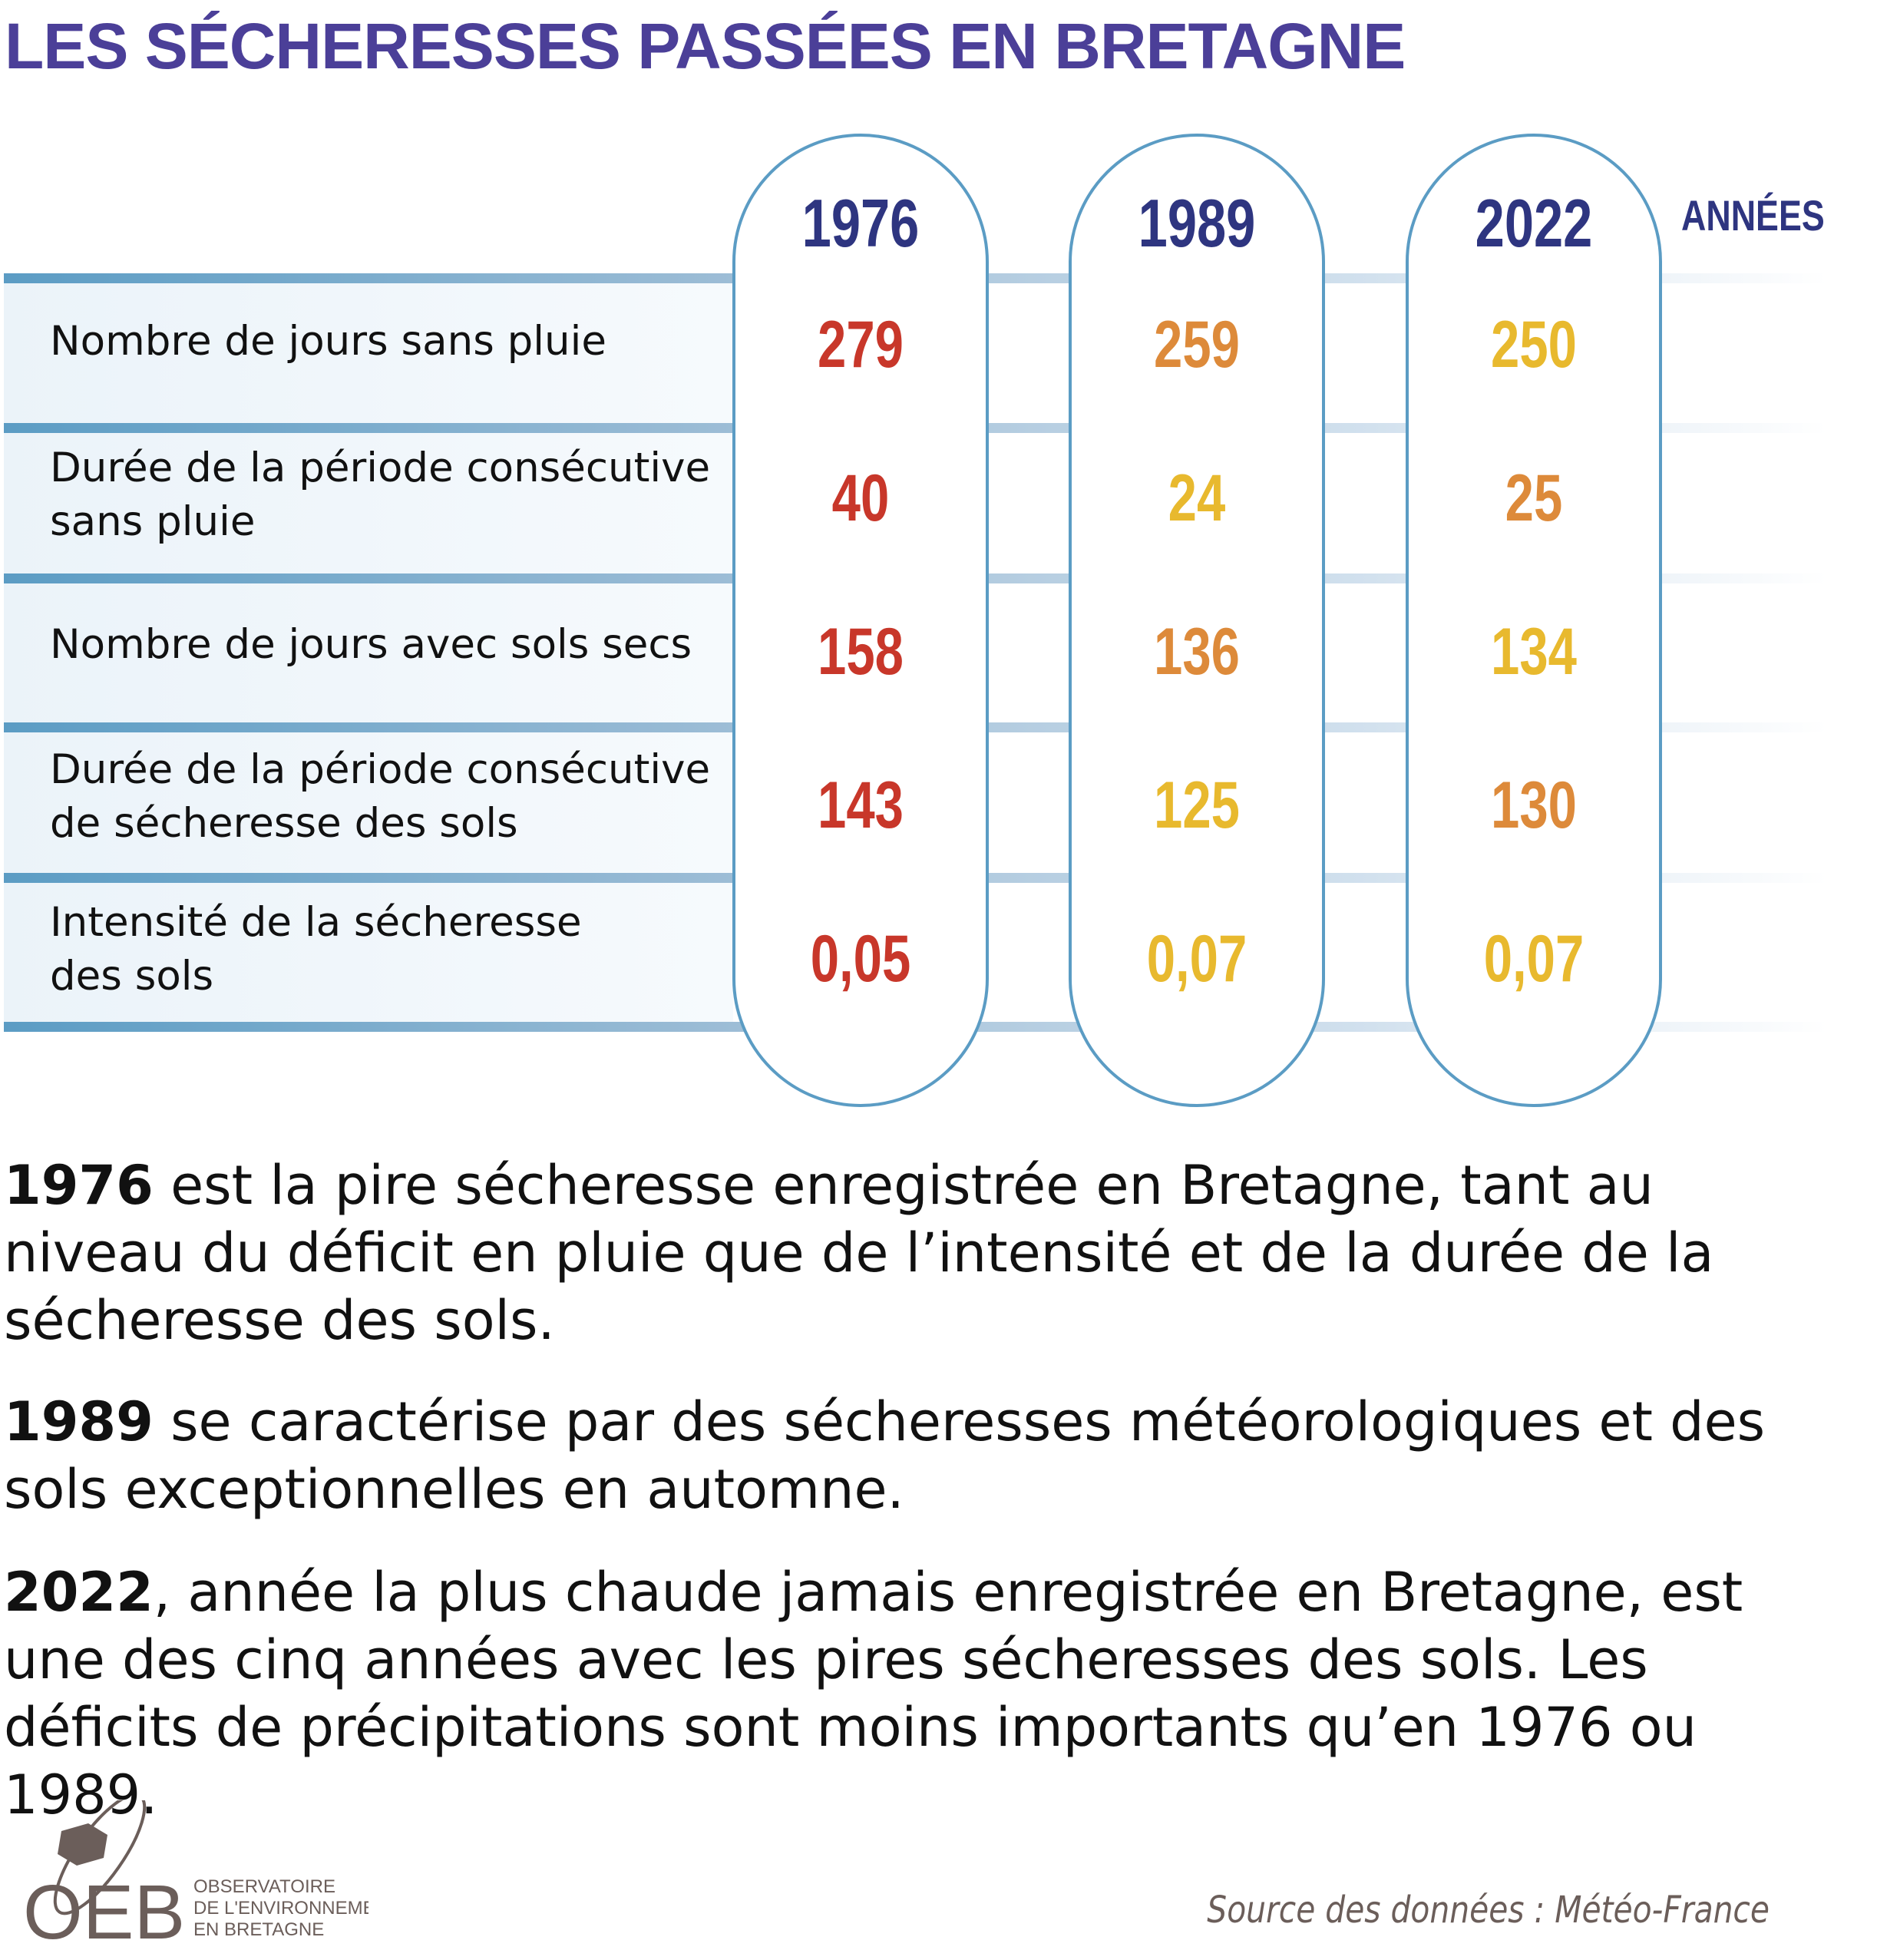 This screenshot has height=1960, width=1877. Describe the element at coordinates (371, 644) in the screenshot. I see `row-label: Nombre de jours avec sols secs` at that location.